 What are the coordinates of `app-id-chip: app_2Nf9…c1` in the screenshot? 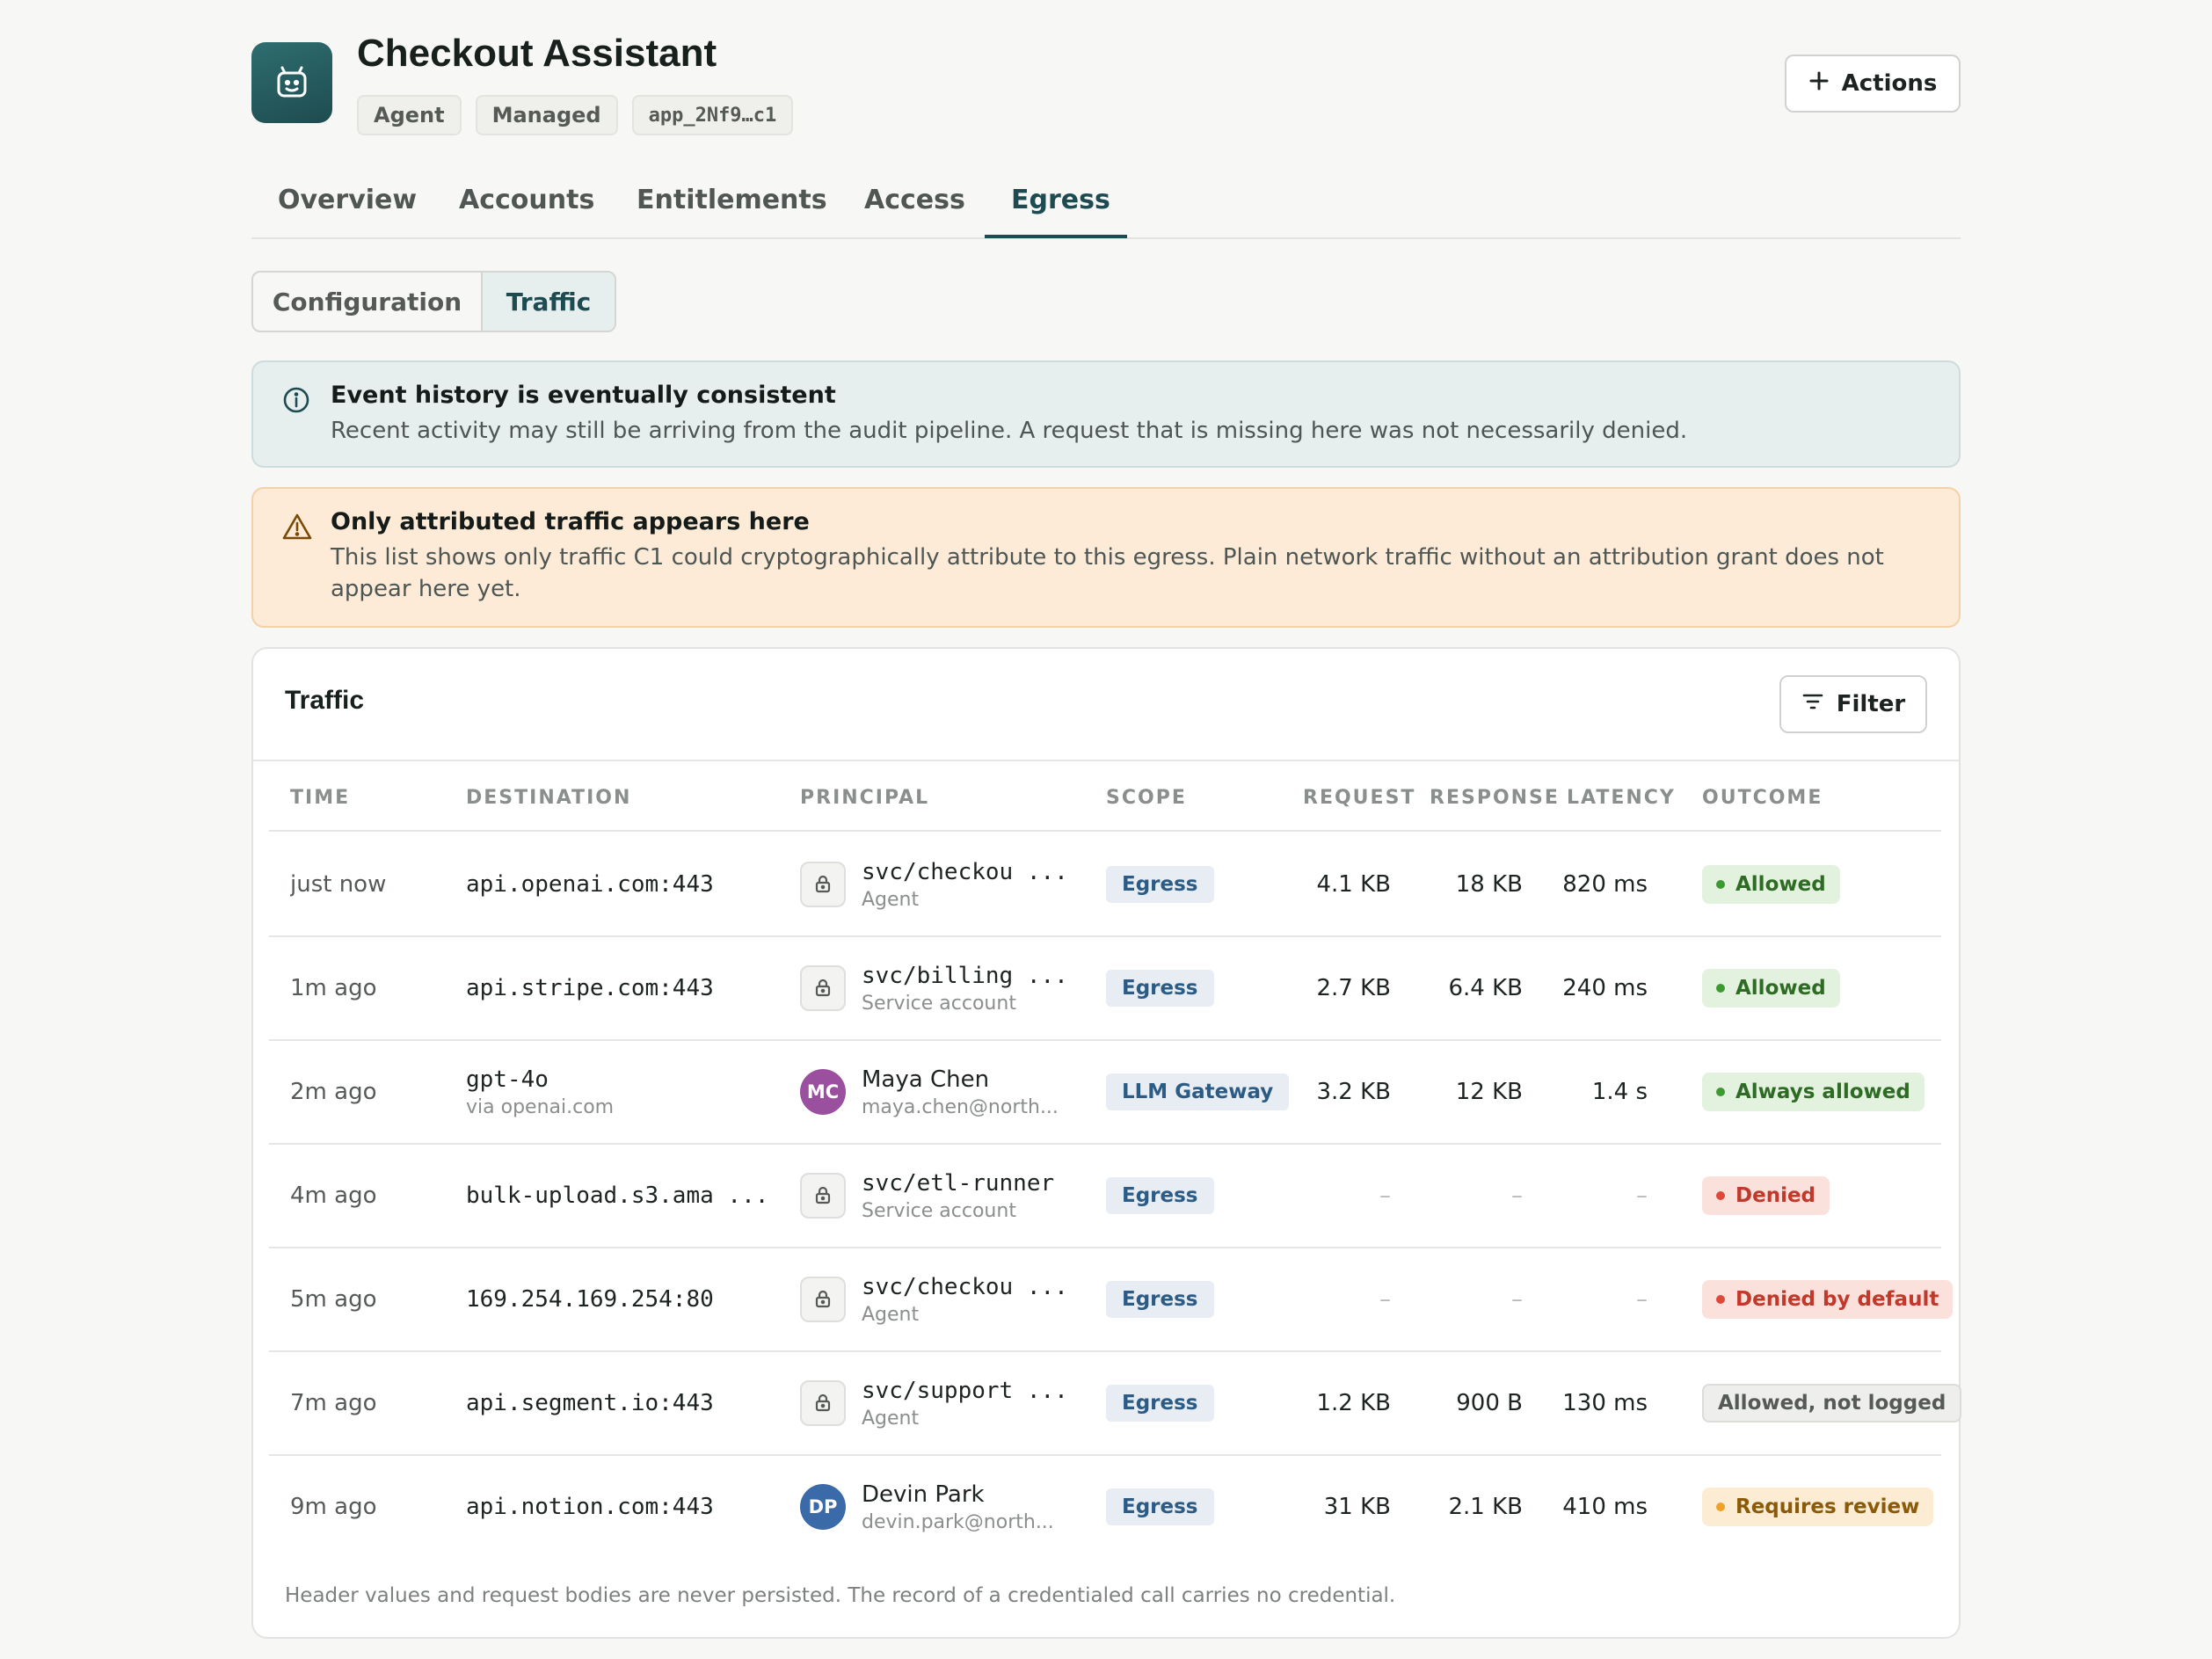 It's located at (712, 115).